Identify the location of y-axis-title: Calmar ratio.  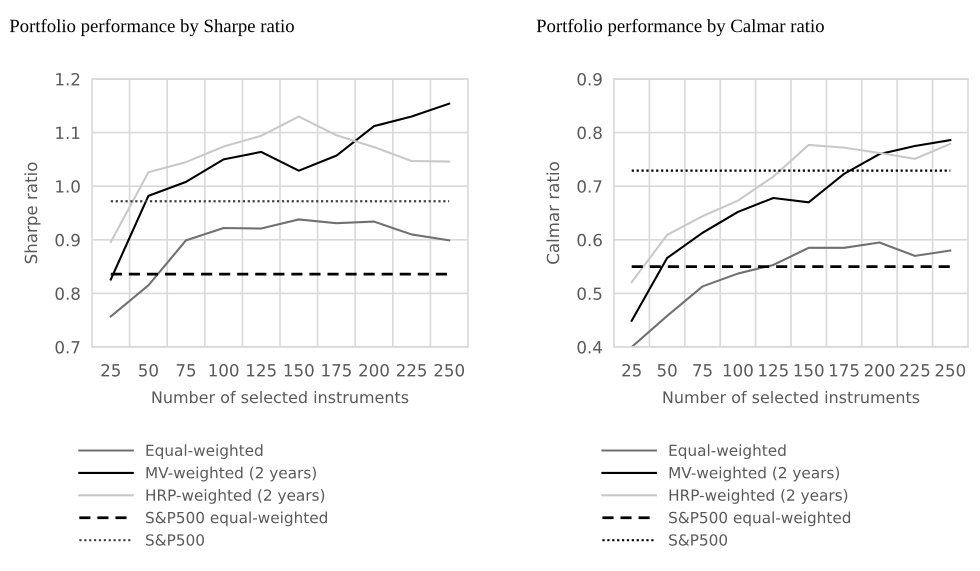
(553, 213).